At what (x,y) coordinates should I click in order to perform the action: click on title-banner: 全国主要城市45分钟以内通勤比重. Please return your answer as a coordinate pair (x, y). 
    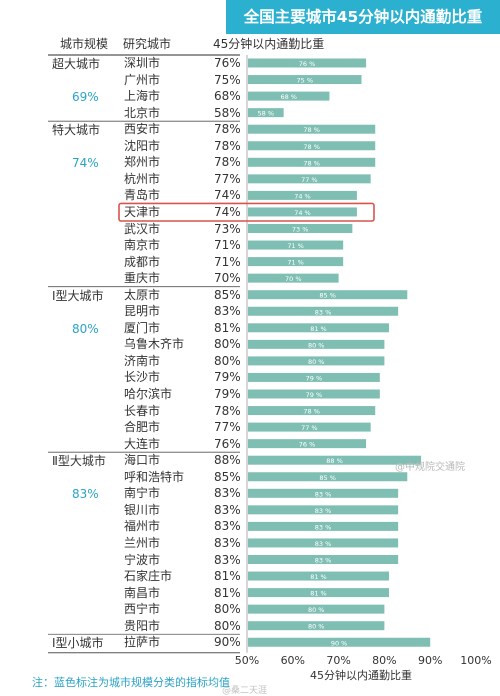
    Looking at the image, I should click on (363, 17).